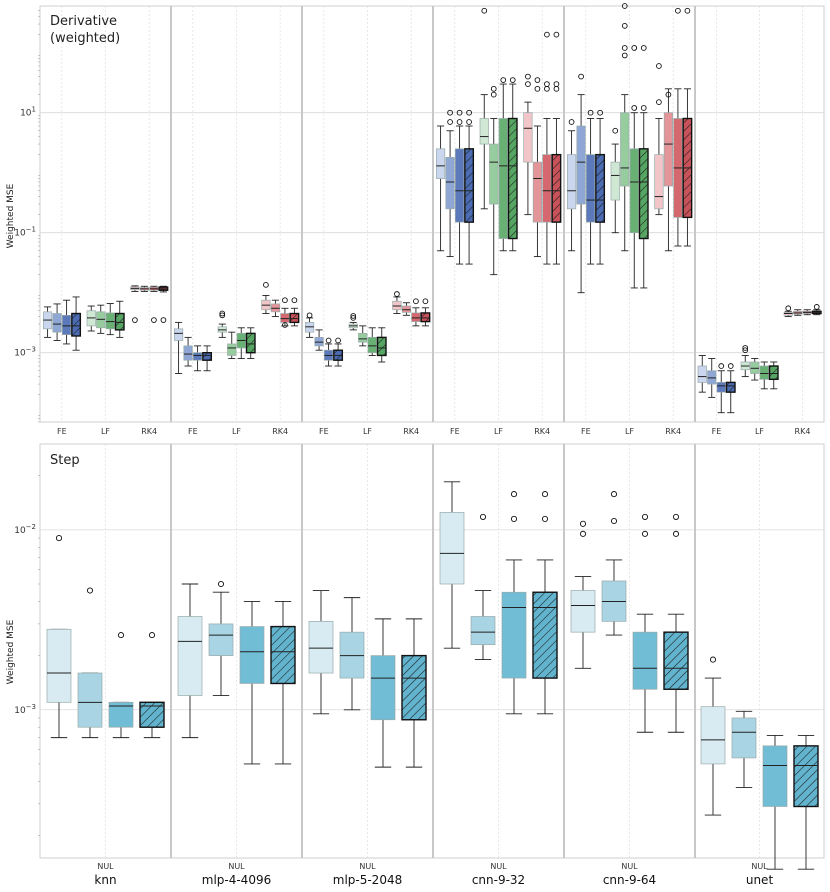 The image size is (830, 892). What do you see at coordinates (367, 880) in the screenshot?
I see `model-label: mlp-5-2048` at bounding box center [367, 880].